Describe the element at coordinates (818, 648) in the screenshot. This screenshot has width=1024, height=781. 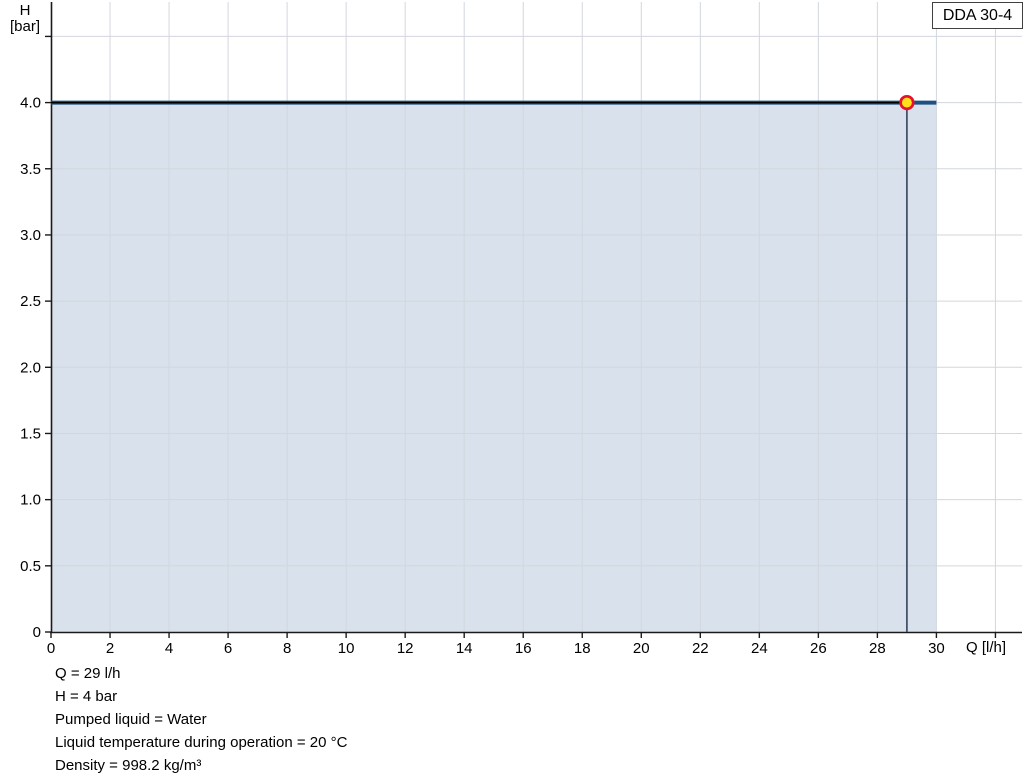
I see `x-tick-label: 26` at that location.